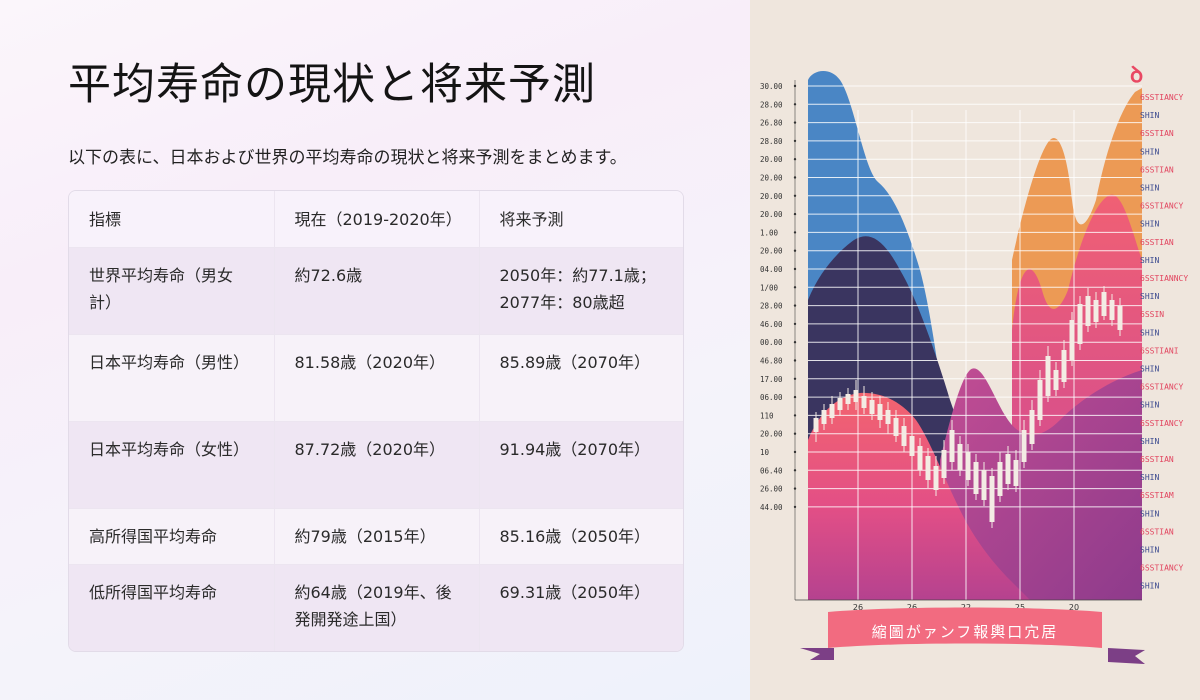  I want to click on candlestick-marks, so click(968, 407).